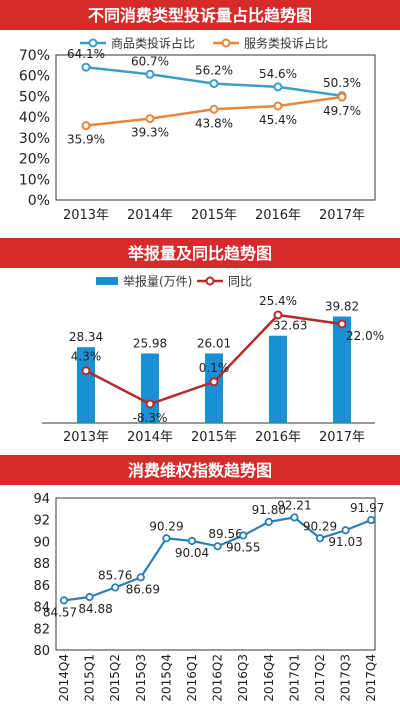 The image size is (400, 725). I want to click on chart-title: 举报量及同比趋势图, so click(199, 253).